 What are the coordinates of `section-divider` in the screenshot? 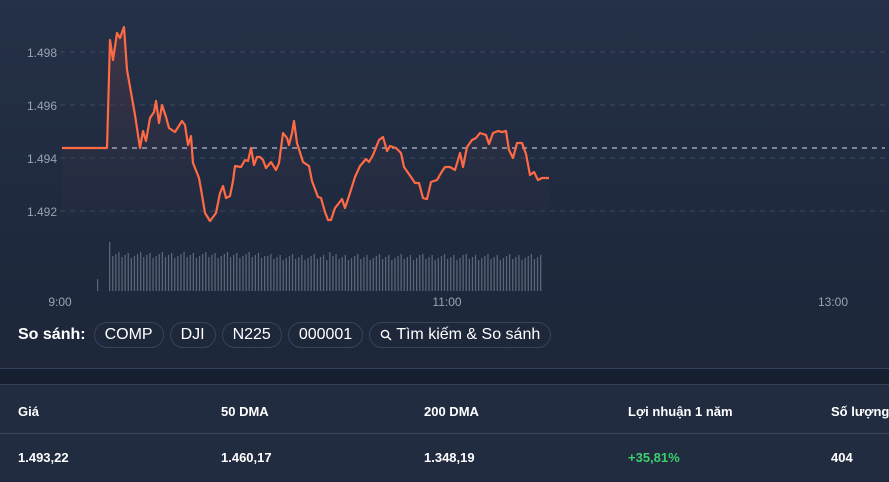 It's located at (444, 376).